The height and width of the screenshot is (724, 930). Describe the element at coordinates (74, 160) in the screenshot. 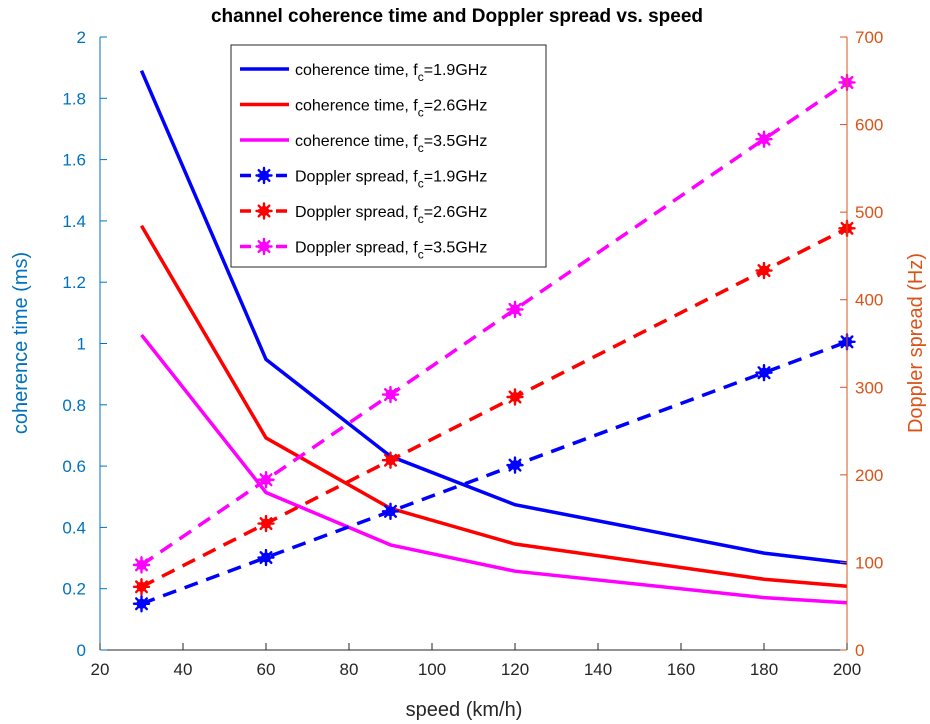

I see `y-left-tick-label: 1.6` at that location.